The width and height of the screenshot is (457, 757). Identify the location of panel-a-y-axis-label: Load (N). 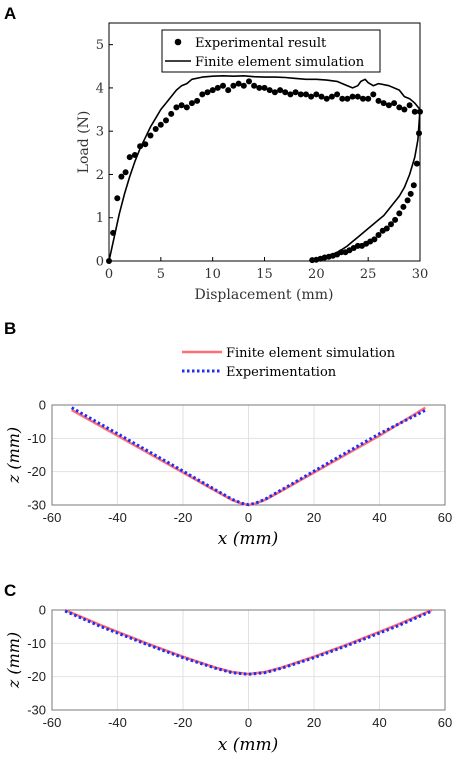
(84, 142).